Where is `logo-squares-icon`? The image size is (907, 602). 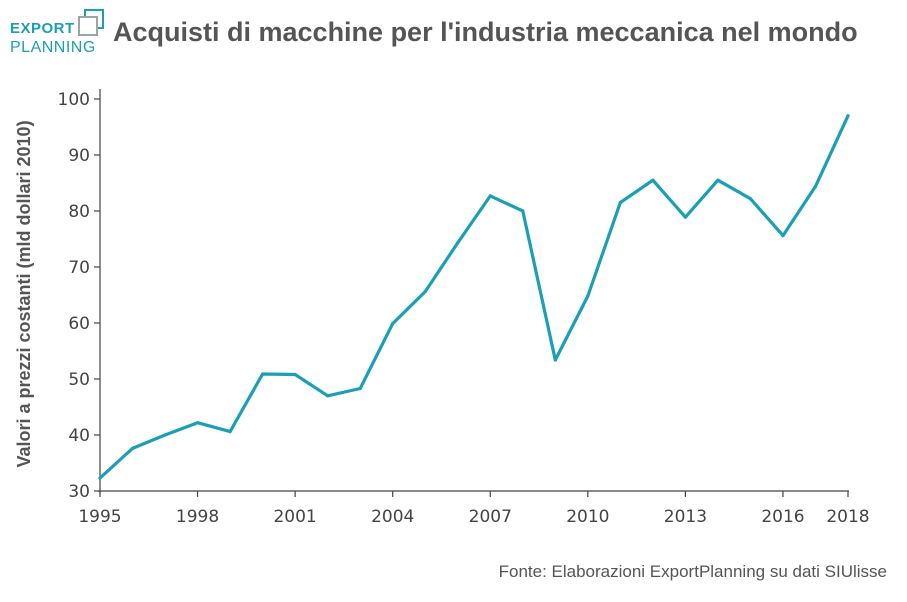
logo-squares-icon is located at coordinates (91, 22).